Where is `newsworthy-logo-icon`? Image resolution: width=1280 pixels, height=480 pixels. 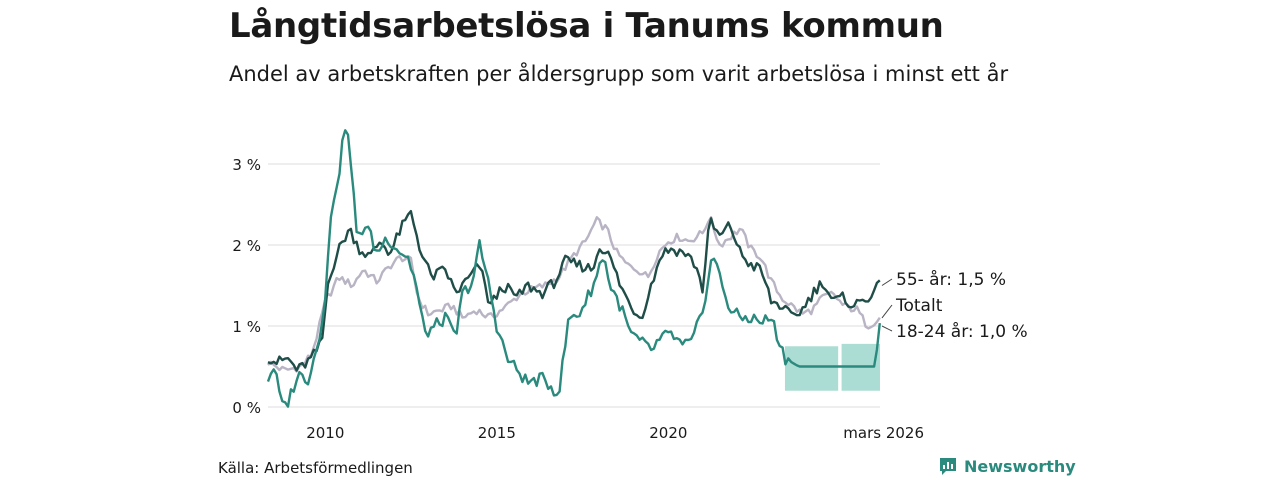 newsworthy-logo-icon is located at coordinates (948, 466).